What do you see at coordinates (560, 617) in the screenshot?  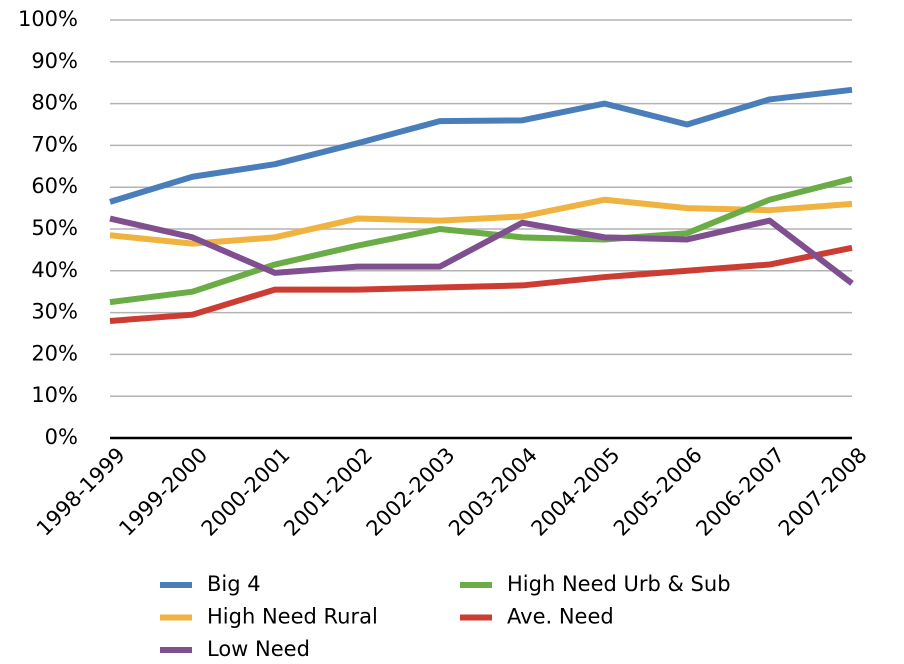 I see `legend-label: Ave. Need` at bounding box center [560, 617].